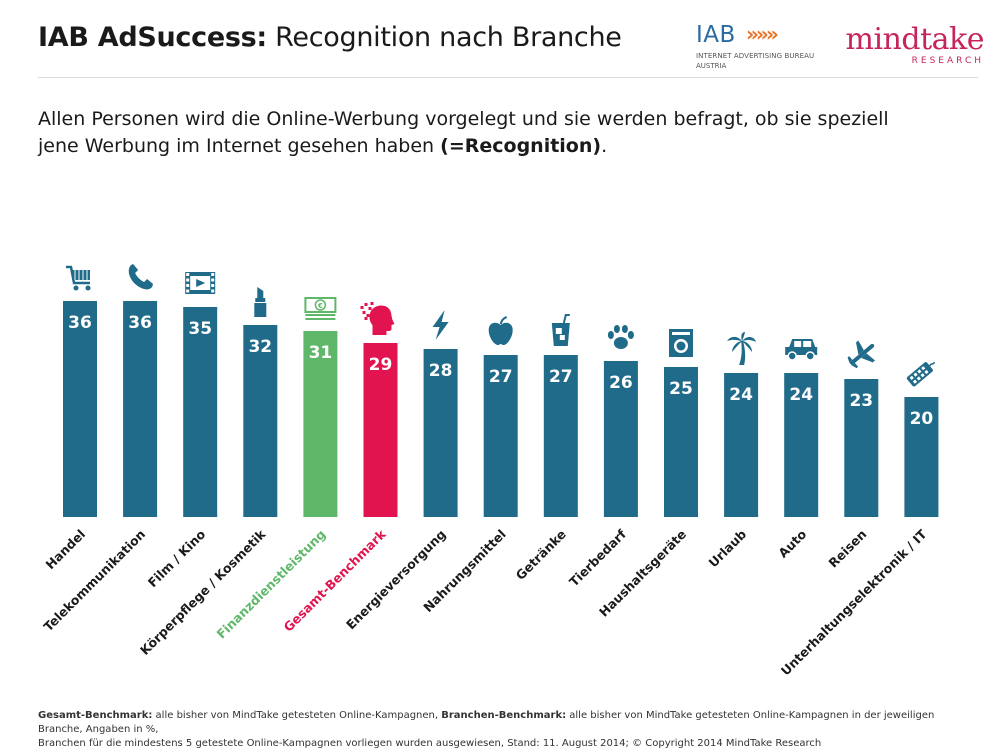 This screenshot has height=751, width=1000. What do you see at coordinates (66, 550) in the screenshot?
I see `category-label: Handel` at bounding box center [66, 550].